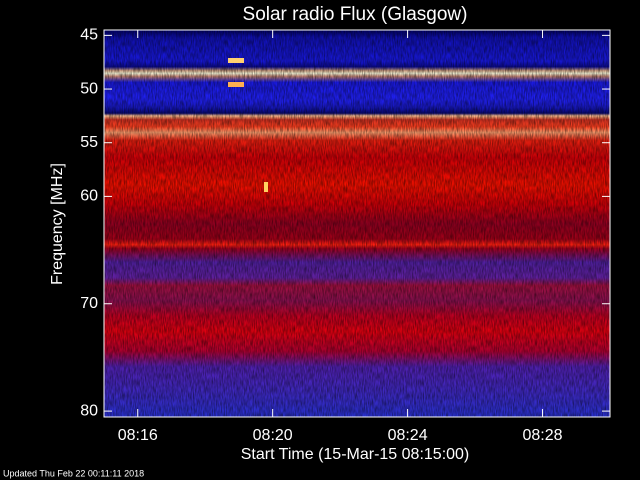  Describe the element at coordinates (89, 196) in the screenshot. I see `y-tick-label: 60` at that location.